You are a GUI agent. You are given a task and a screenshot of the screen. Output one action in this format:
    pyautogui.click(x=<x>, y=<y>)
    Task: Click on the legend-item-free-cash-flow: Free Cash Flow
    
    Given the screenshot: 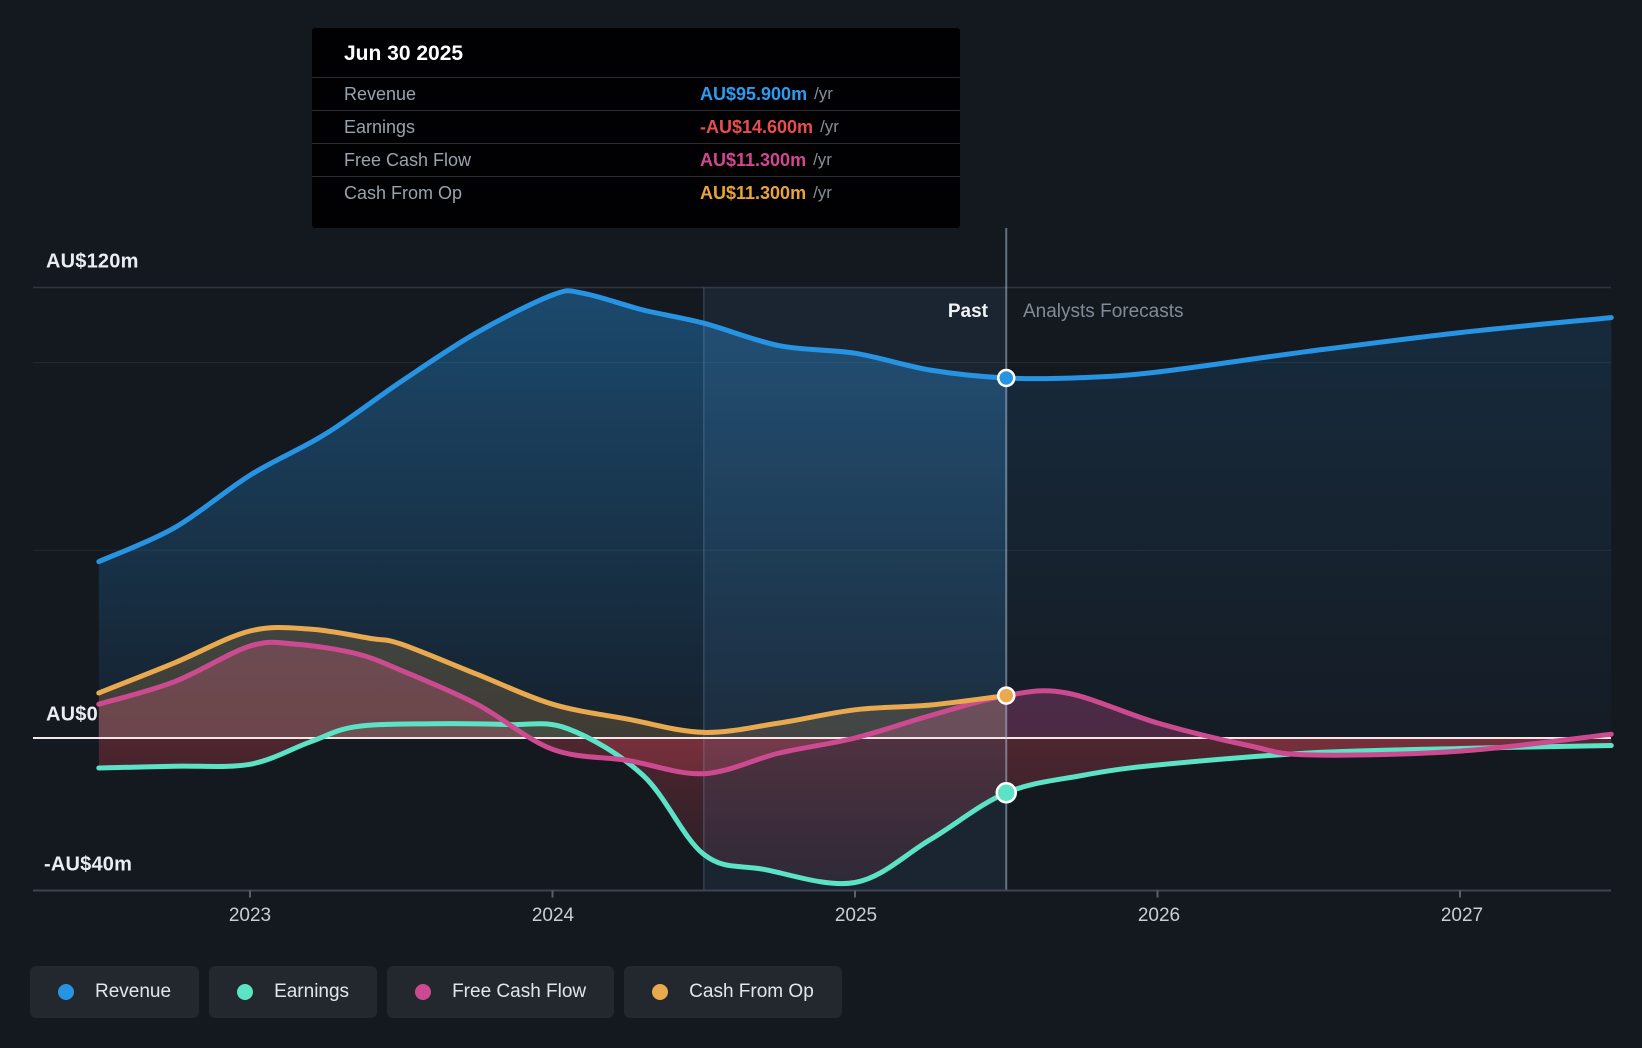 What is the action you would take?
    pyautogui.click(x=501, y=992)
    